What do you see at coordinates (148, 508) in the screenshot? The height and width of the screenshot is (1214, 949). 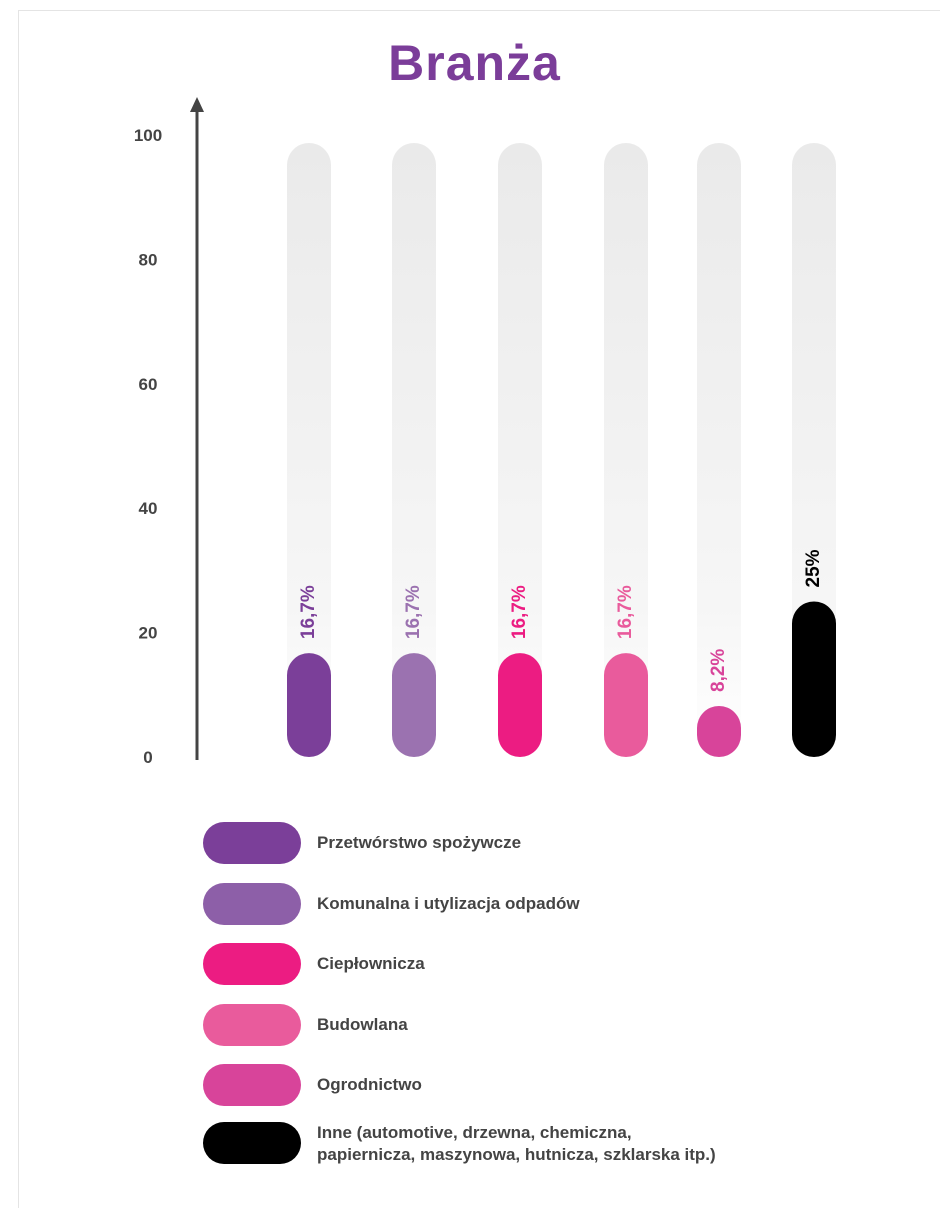 I see `y-tick-label: 40` at bounding box center [148, 508].